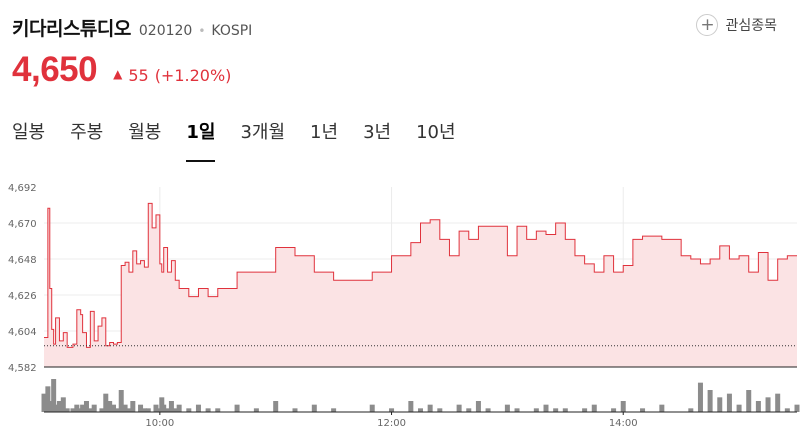 This screenshot has width=805, height=442. Describe the element at coordinates (132, 28) in the screenshot. I see `stock-header: 키다리스튜디오 020120 • KOSPI` at that location.